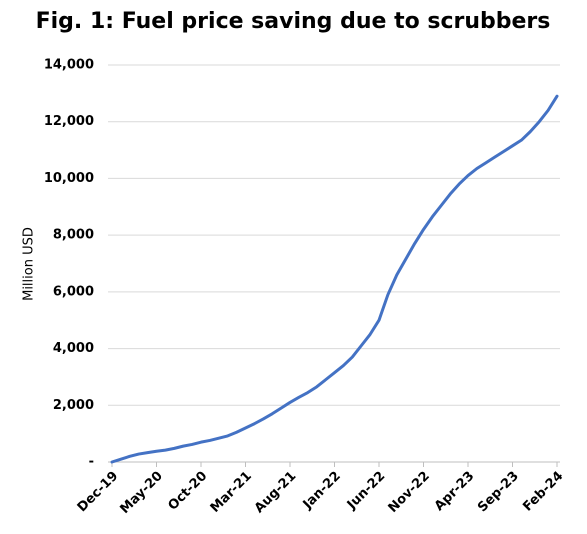 The width and height of the screenshot is (587, 534). I want to click on x-tick-label: May-20, so click(142, 493).